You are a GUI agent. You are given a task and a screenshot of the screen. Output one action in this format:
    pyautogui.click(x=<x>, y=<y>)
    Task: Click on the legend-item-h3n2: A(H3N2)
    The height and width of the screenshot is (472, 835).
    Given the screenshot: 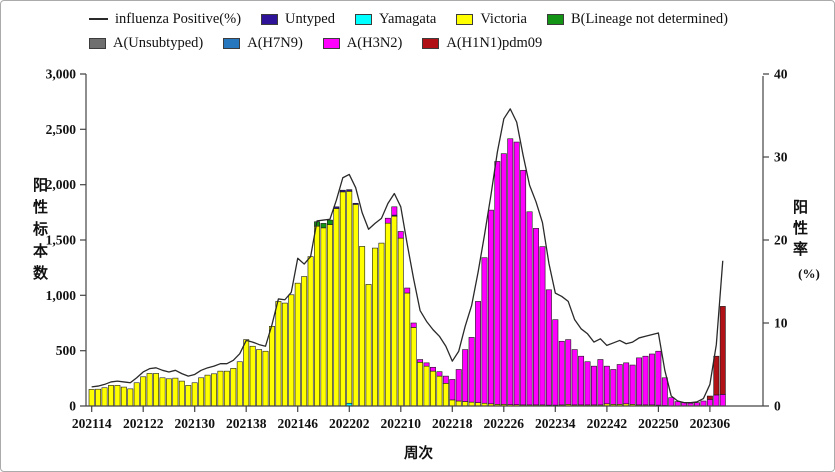 What is the action you would take?
    pyautogui.click(x=362, y=43)
    